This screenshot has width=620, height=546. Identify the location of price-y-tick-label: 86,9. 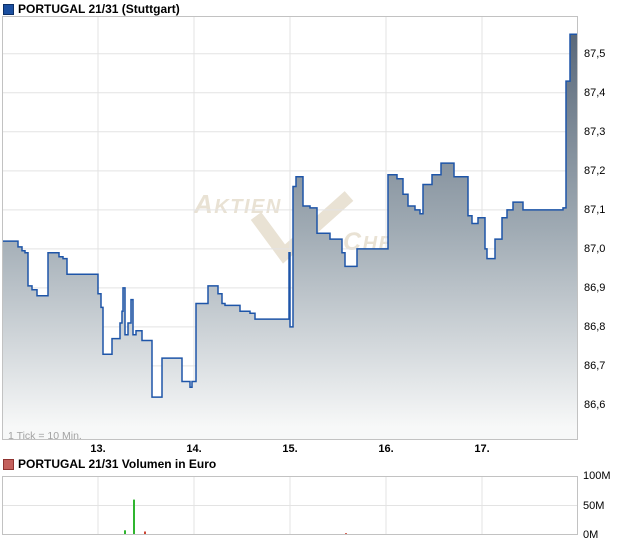
(595, 288).